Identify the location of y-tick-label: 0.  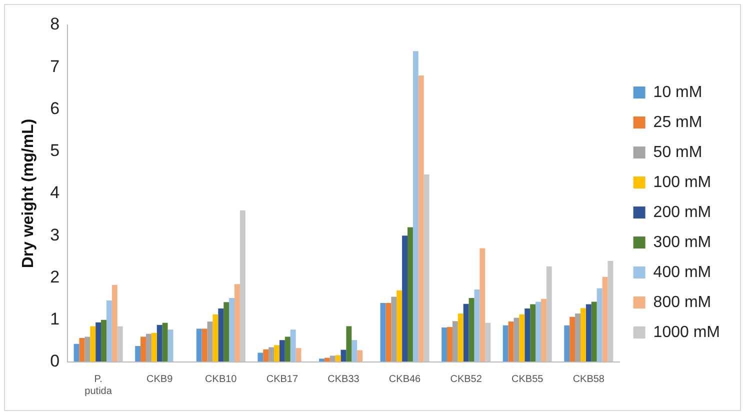
(55, 361).